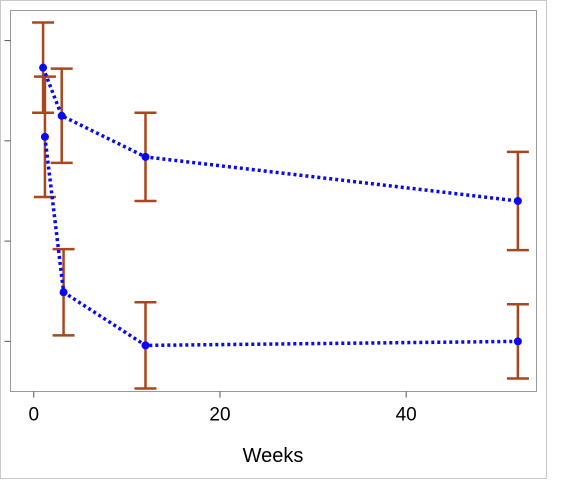 This screenshot has height=480, width=580. I want to click on x-axis: 0 20 40, so click(222, 408).